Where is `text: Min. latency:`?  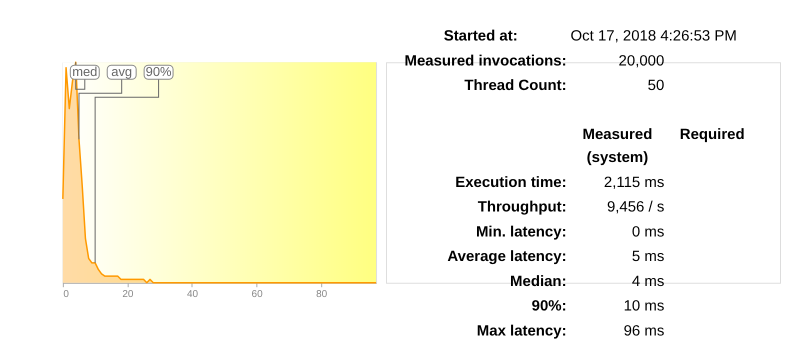
text: Min. latency: is located at coordinates (521, 231).